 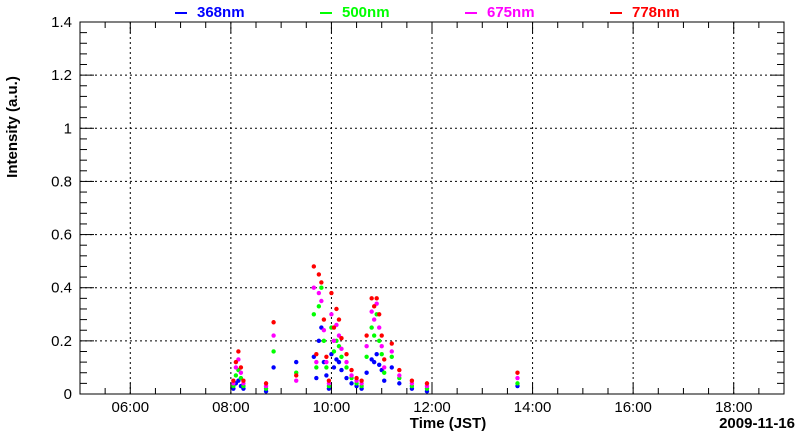 I want to click on x-tick-label: 08:00, so click(x=231, y=407).